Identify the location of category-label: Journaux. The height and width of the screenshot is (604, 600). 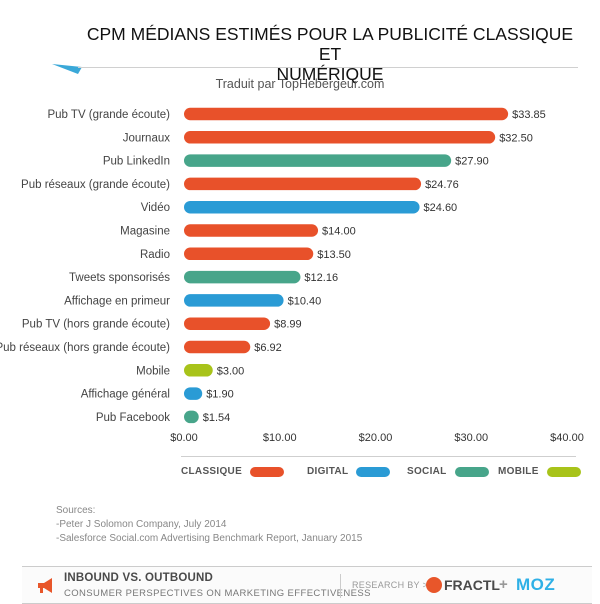
(147, 138).